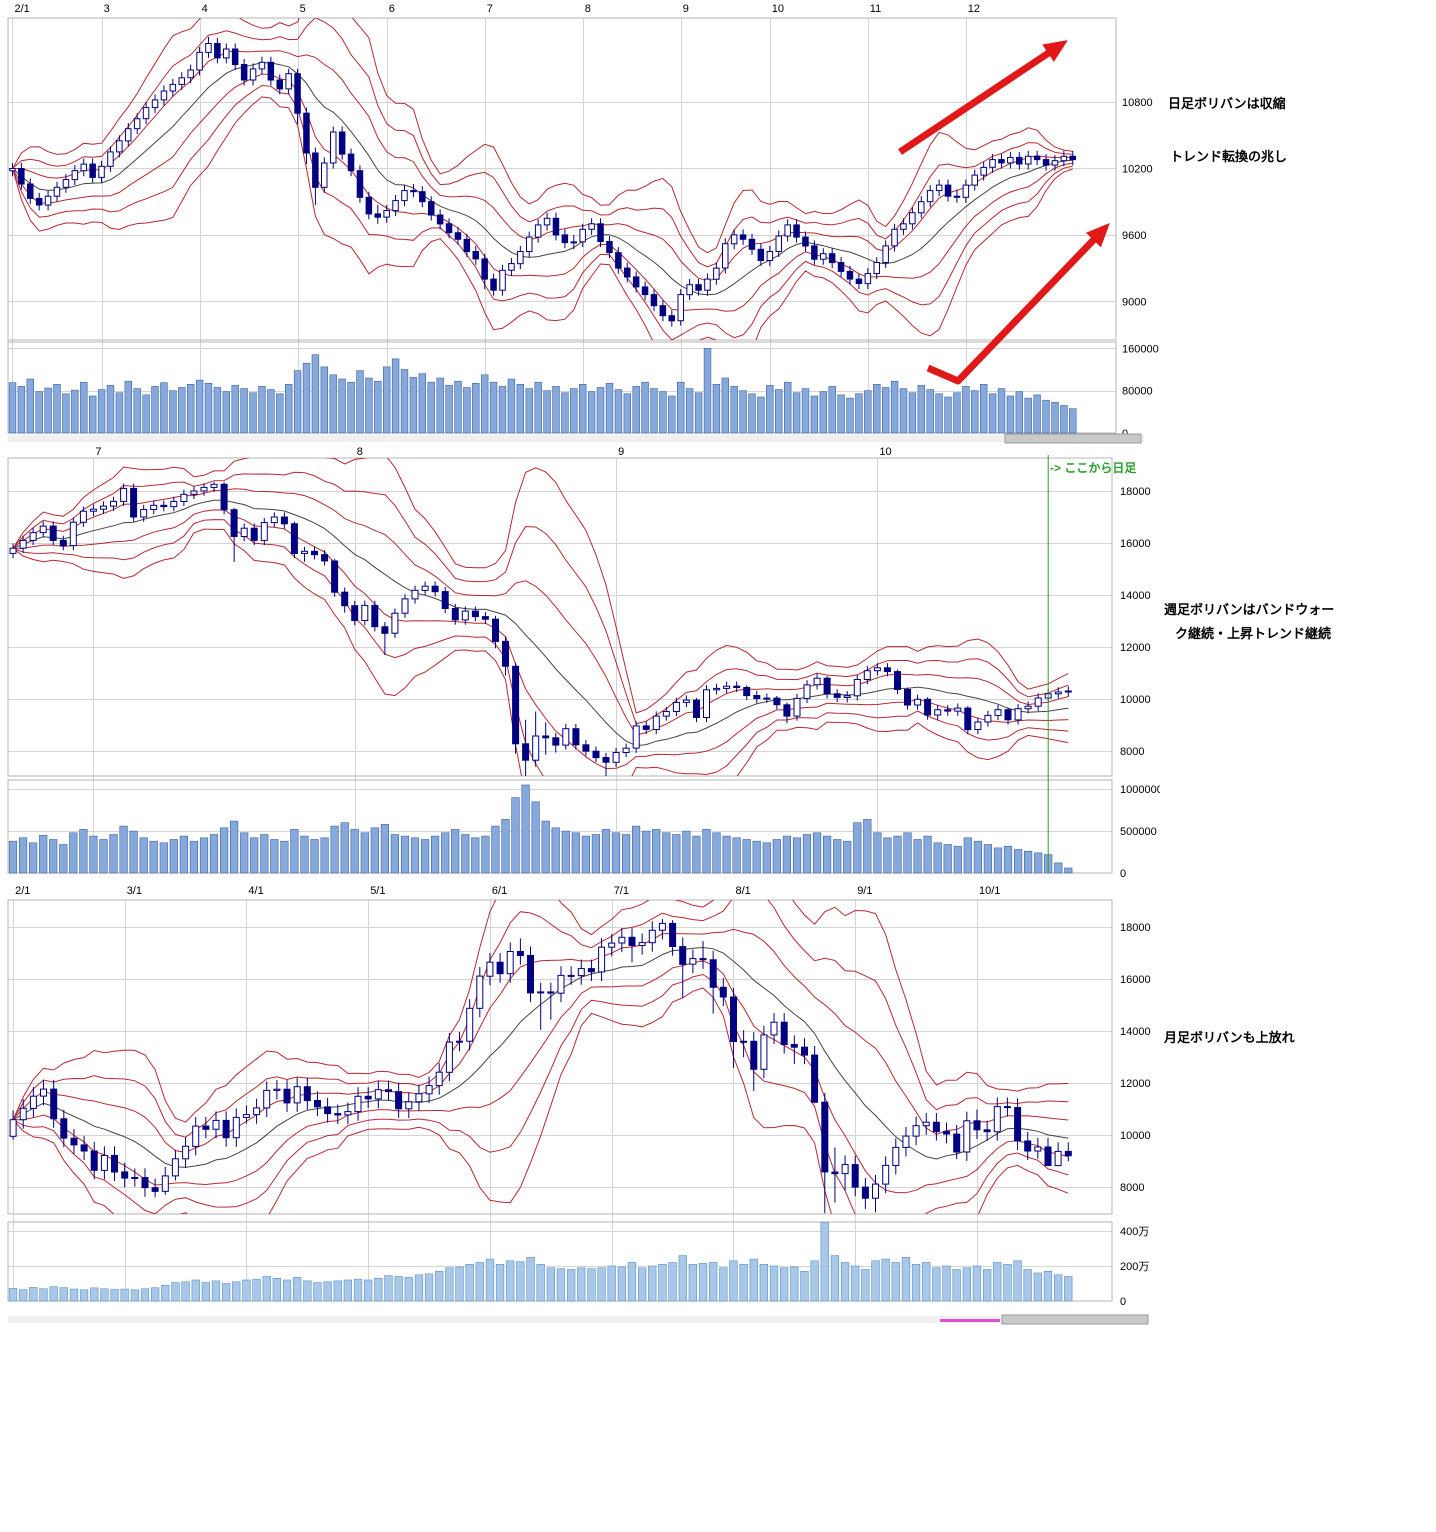 The width and height of the screenshot is (1436, 1532). What do you see at coordinates (1249, 609) in the screenshot?
I see `weekly-annotation-line1: 週足ボリバンはバンドウォー` at bounding box center [1249, 609].